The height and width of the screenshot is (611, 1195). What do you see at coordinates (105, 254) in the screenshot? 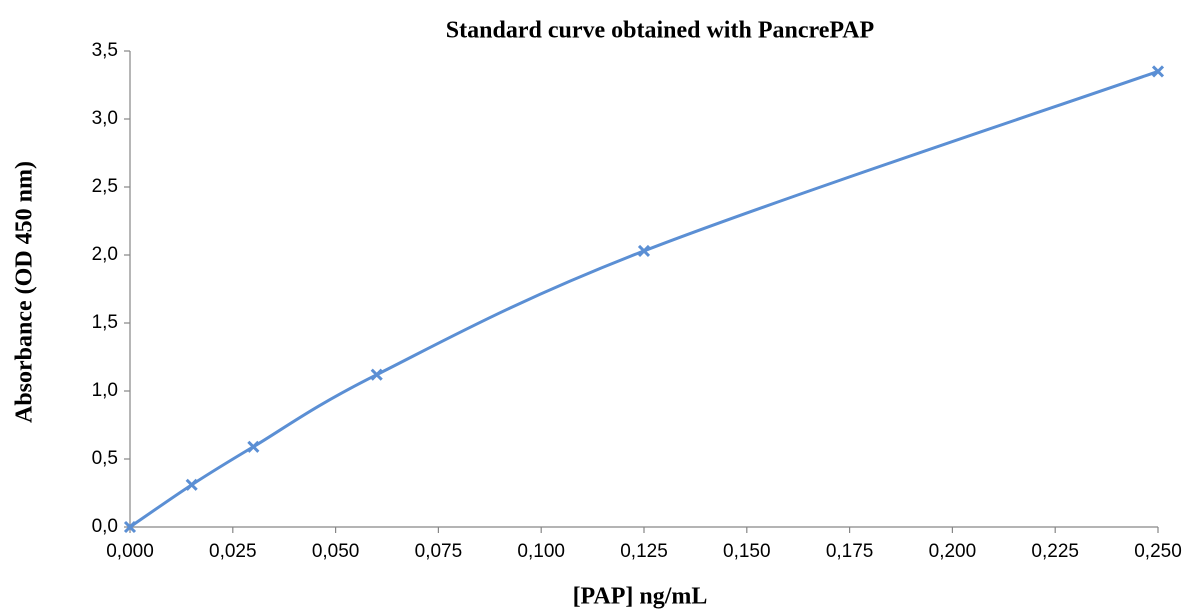
I see `y-tick-label: 2,0` at bounding box center [105, 254].